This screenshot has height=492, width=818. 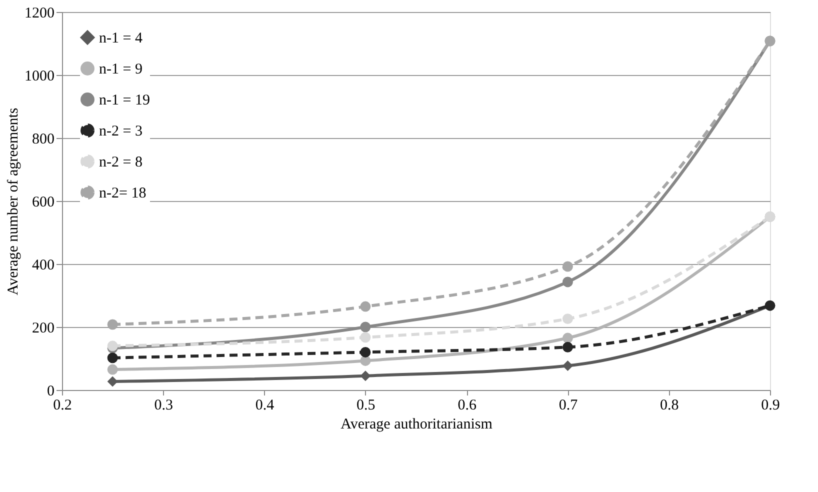 What do you see at coordinates (568, 406) in the screenshot?
I see `x-tick-label: 0.7` at bounding box center [568, 406].